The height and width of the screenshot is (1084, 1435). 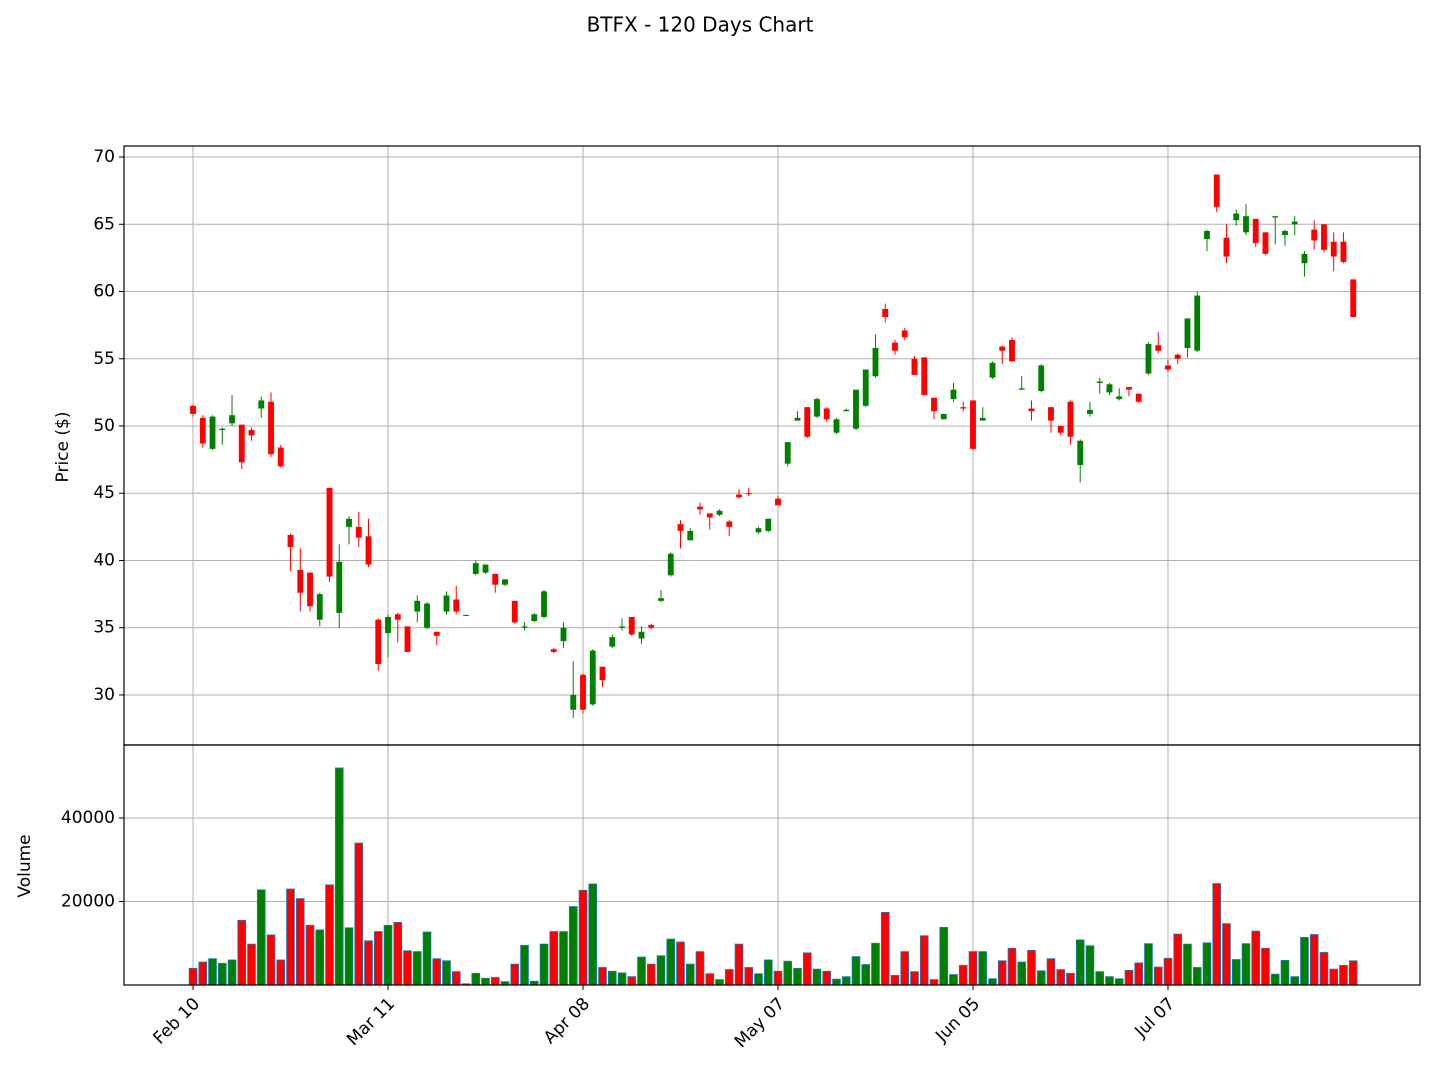 What do you see at coordinates (104, 359) in the screenshot?
I see `y-tick-label: 55` at bounding box center [104, 359].